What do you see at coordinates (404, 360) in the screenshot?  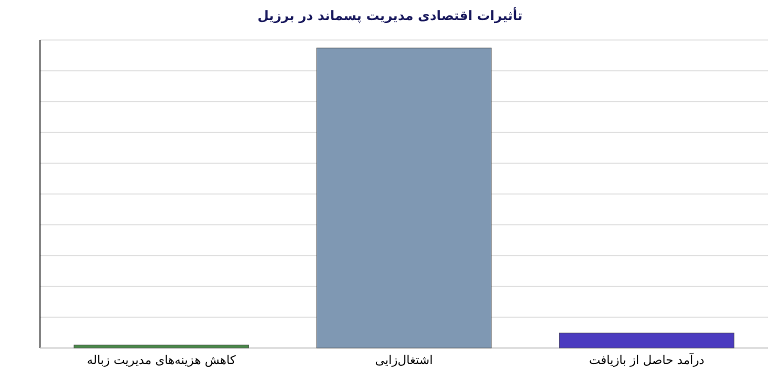 I see `x-tick-label: اشتغال‌زایی` at bounding box center [404, 360].